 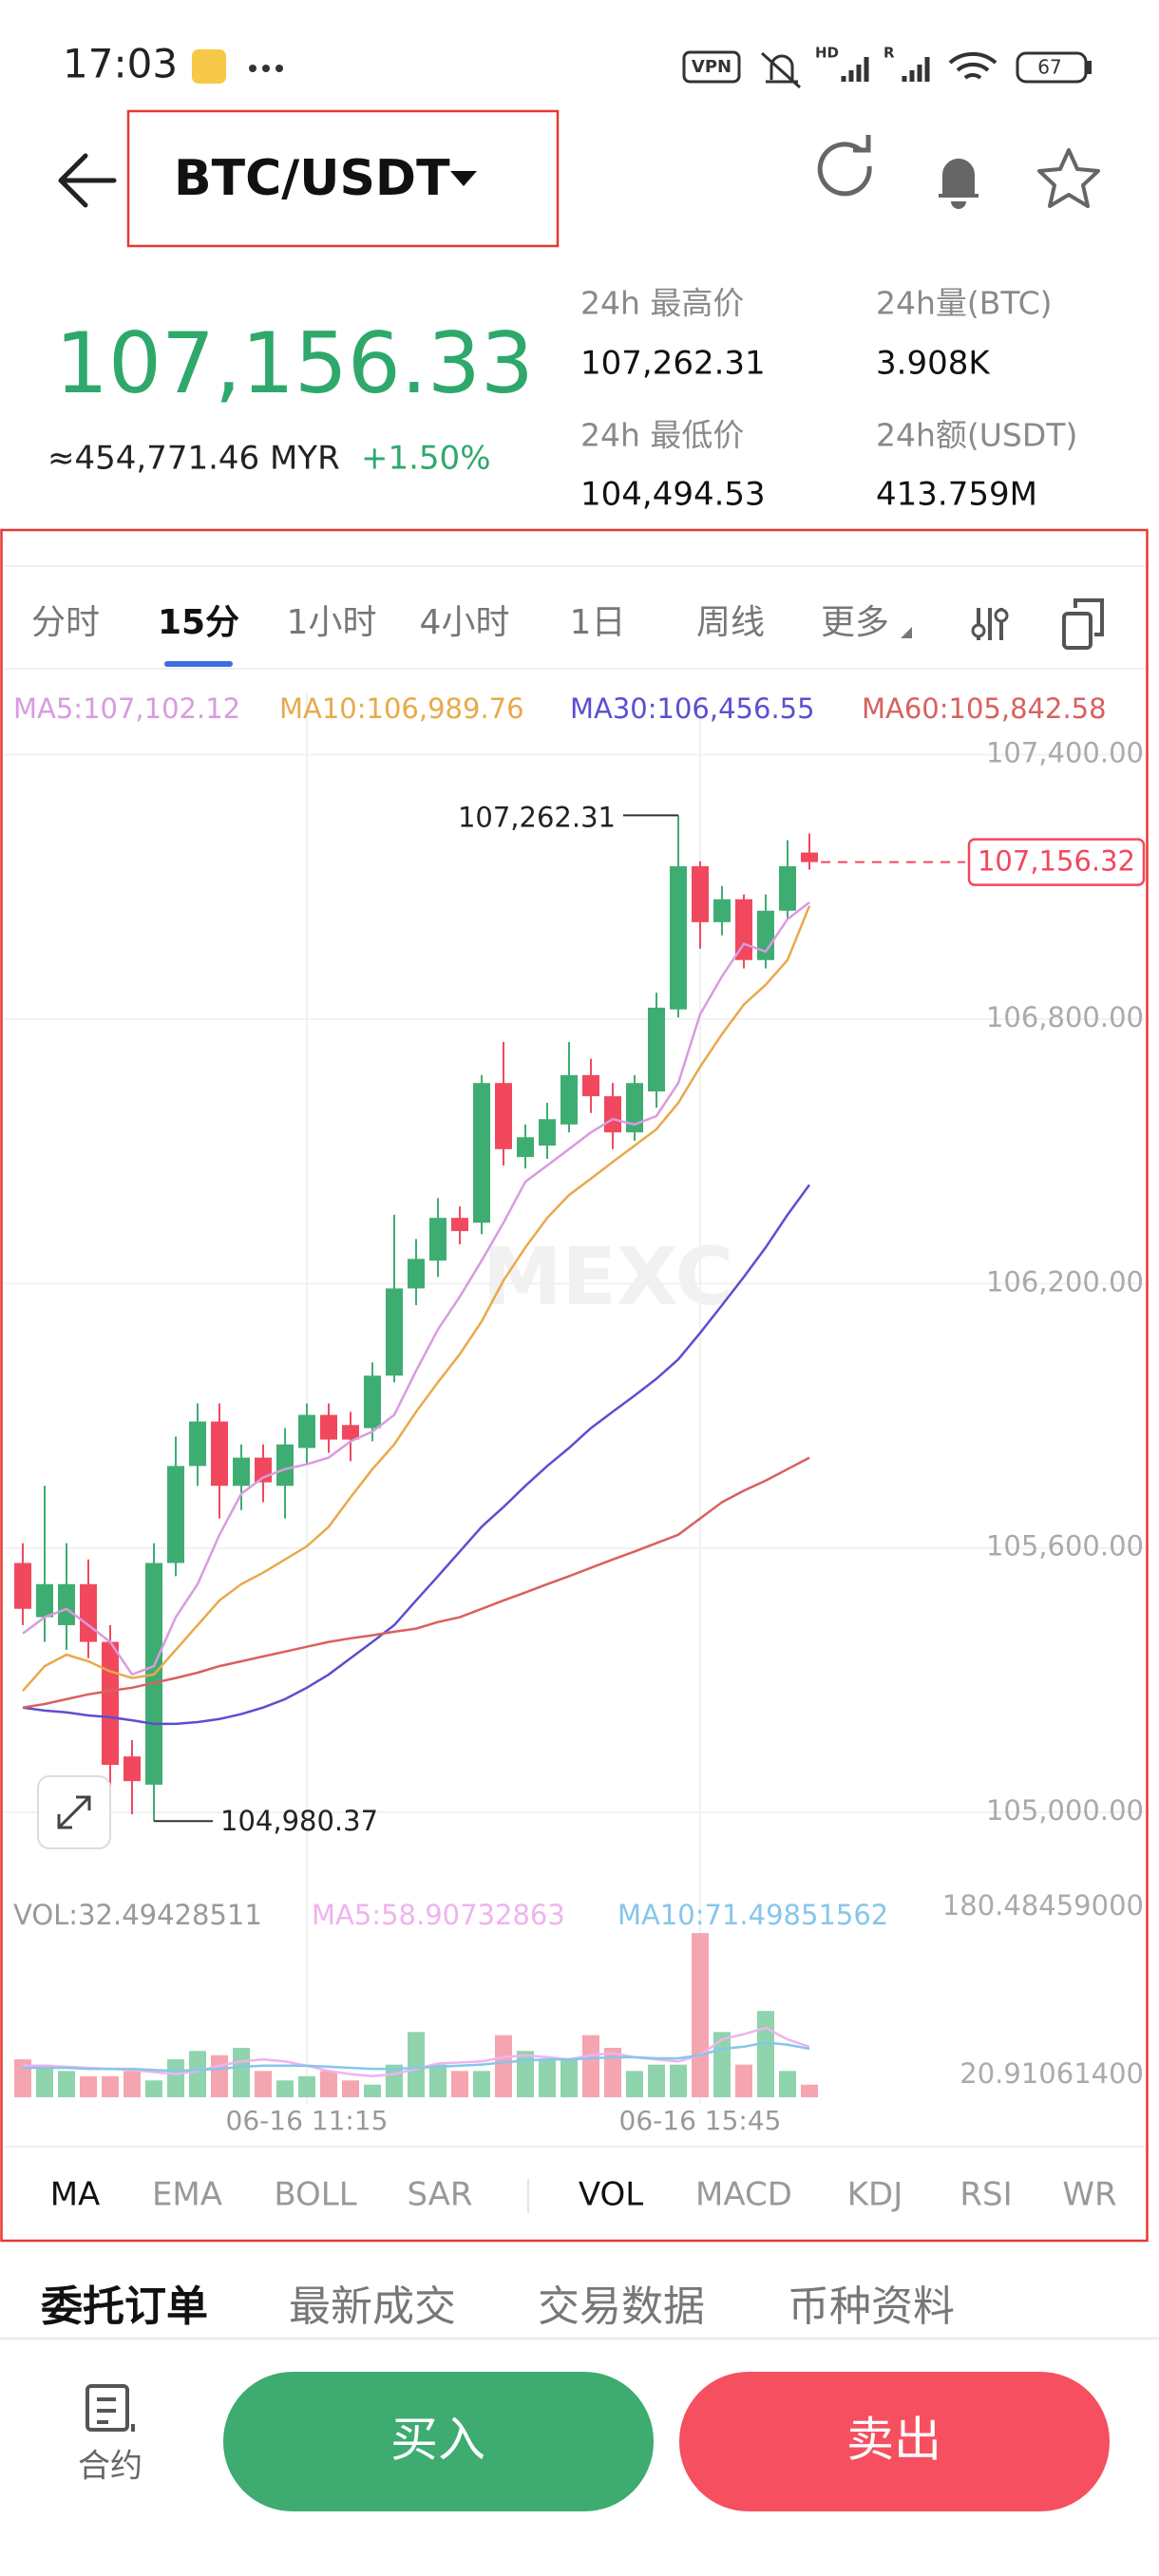 What do you see at coordinates (1077, 631) in the screenshot?
I see `chart-mode-button` at bounding box center [1077, 631].